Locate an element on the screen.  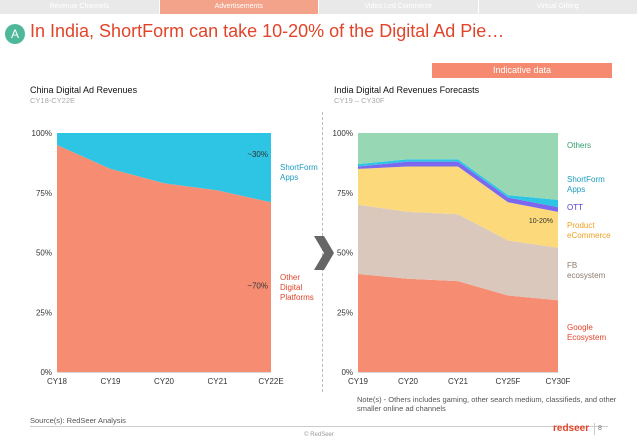
chevron-right-icon is located at coordinates (324, 253).